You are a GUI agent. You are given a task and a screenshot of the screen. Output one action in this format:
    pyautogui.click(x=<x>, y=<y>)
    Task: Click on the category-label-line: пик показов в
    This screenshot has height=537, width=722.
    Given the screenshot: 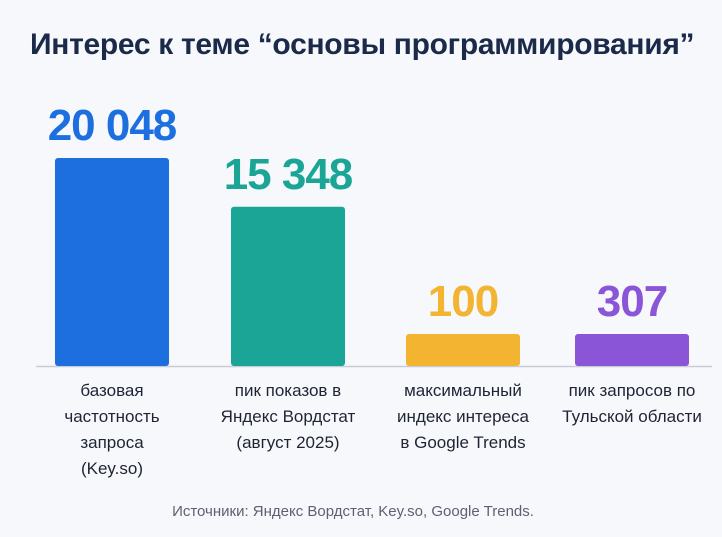 What is the action you would take?
    pyautogui.click(x=288, y=390)
    